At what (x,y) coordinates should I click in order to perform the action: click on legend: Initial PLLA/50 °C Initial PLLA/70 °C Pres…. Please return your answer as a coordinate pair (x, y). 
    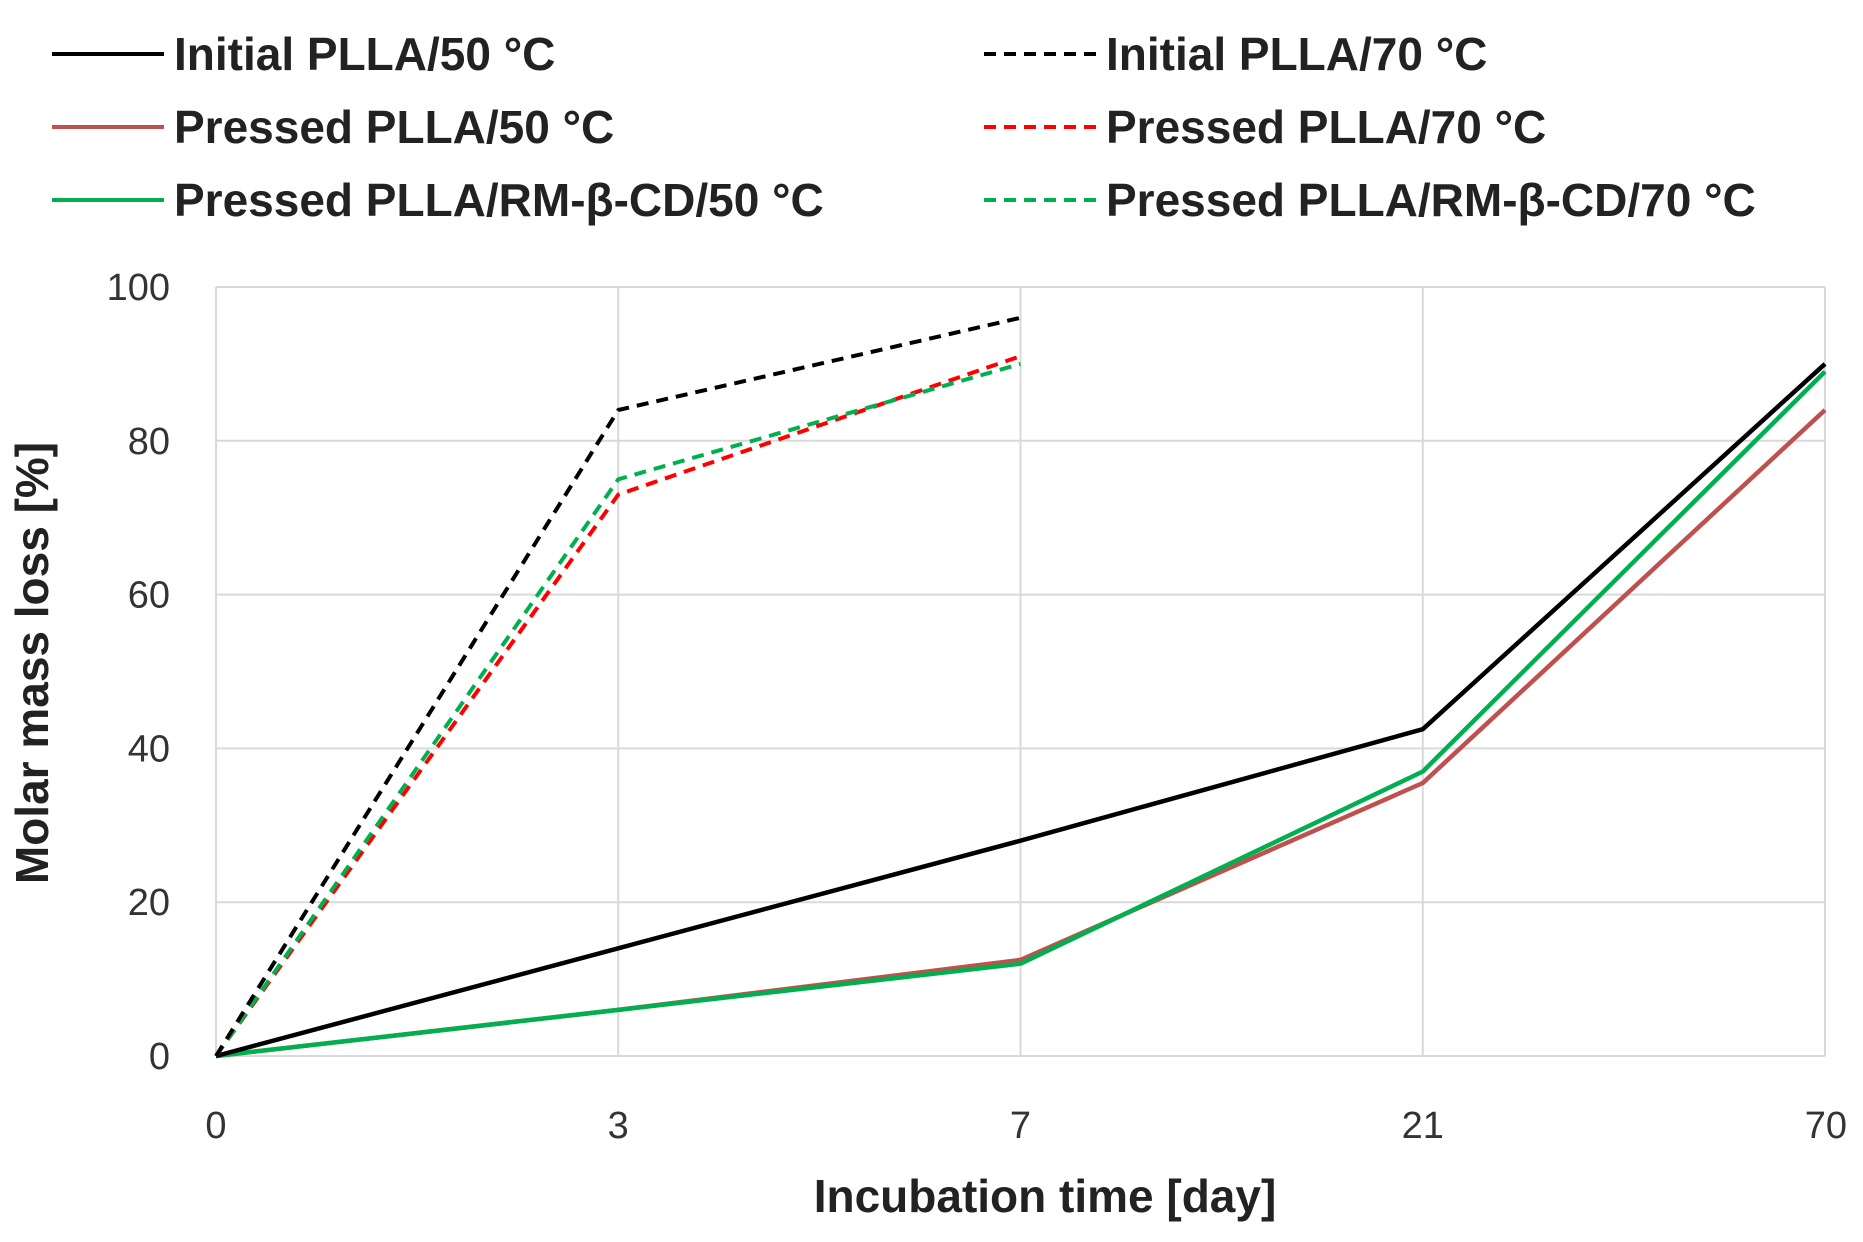
    Looking at the image, I should click on (904, 127).